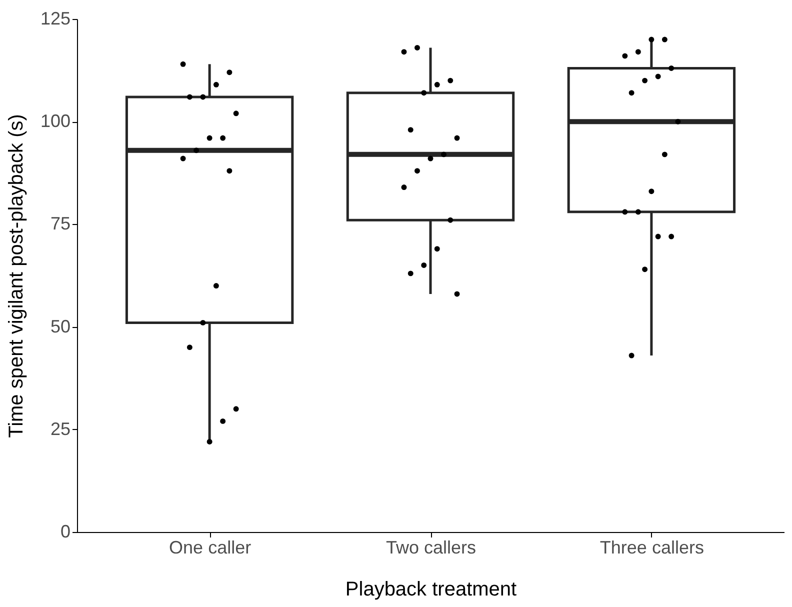 The image size is (792, 607). Describe the element at coordinates (431, 589) in the screenshot. I see `x-axis-title: Playback treatment` at that location.